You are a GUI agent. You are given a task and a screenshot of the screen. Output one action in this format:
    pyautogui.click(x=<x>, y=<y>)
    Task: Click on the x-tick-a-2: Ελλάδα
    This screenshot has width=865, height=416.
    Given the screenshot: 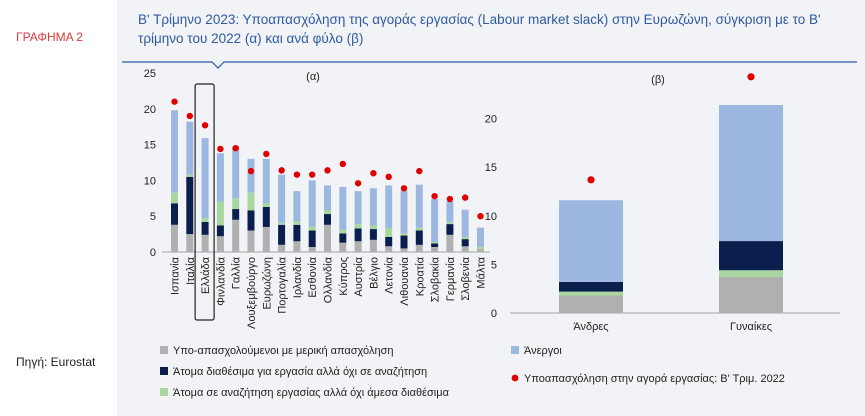 What is the action you would take?
    pyautogui.click(x=206, y=275)
    